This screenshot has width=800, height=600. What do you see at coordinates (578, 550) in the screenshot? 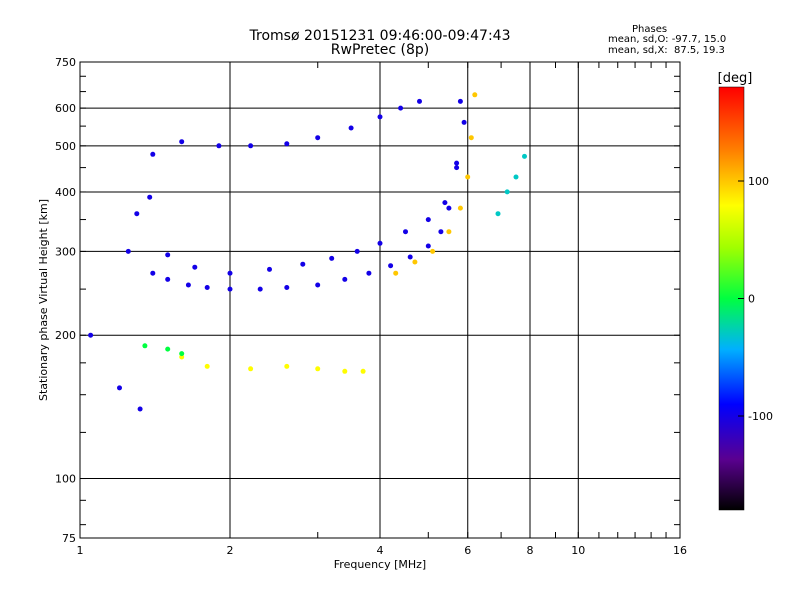
I see `x-tick-label: 10` at bounding box center [578, 550].